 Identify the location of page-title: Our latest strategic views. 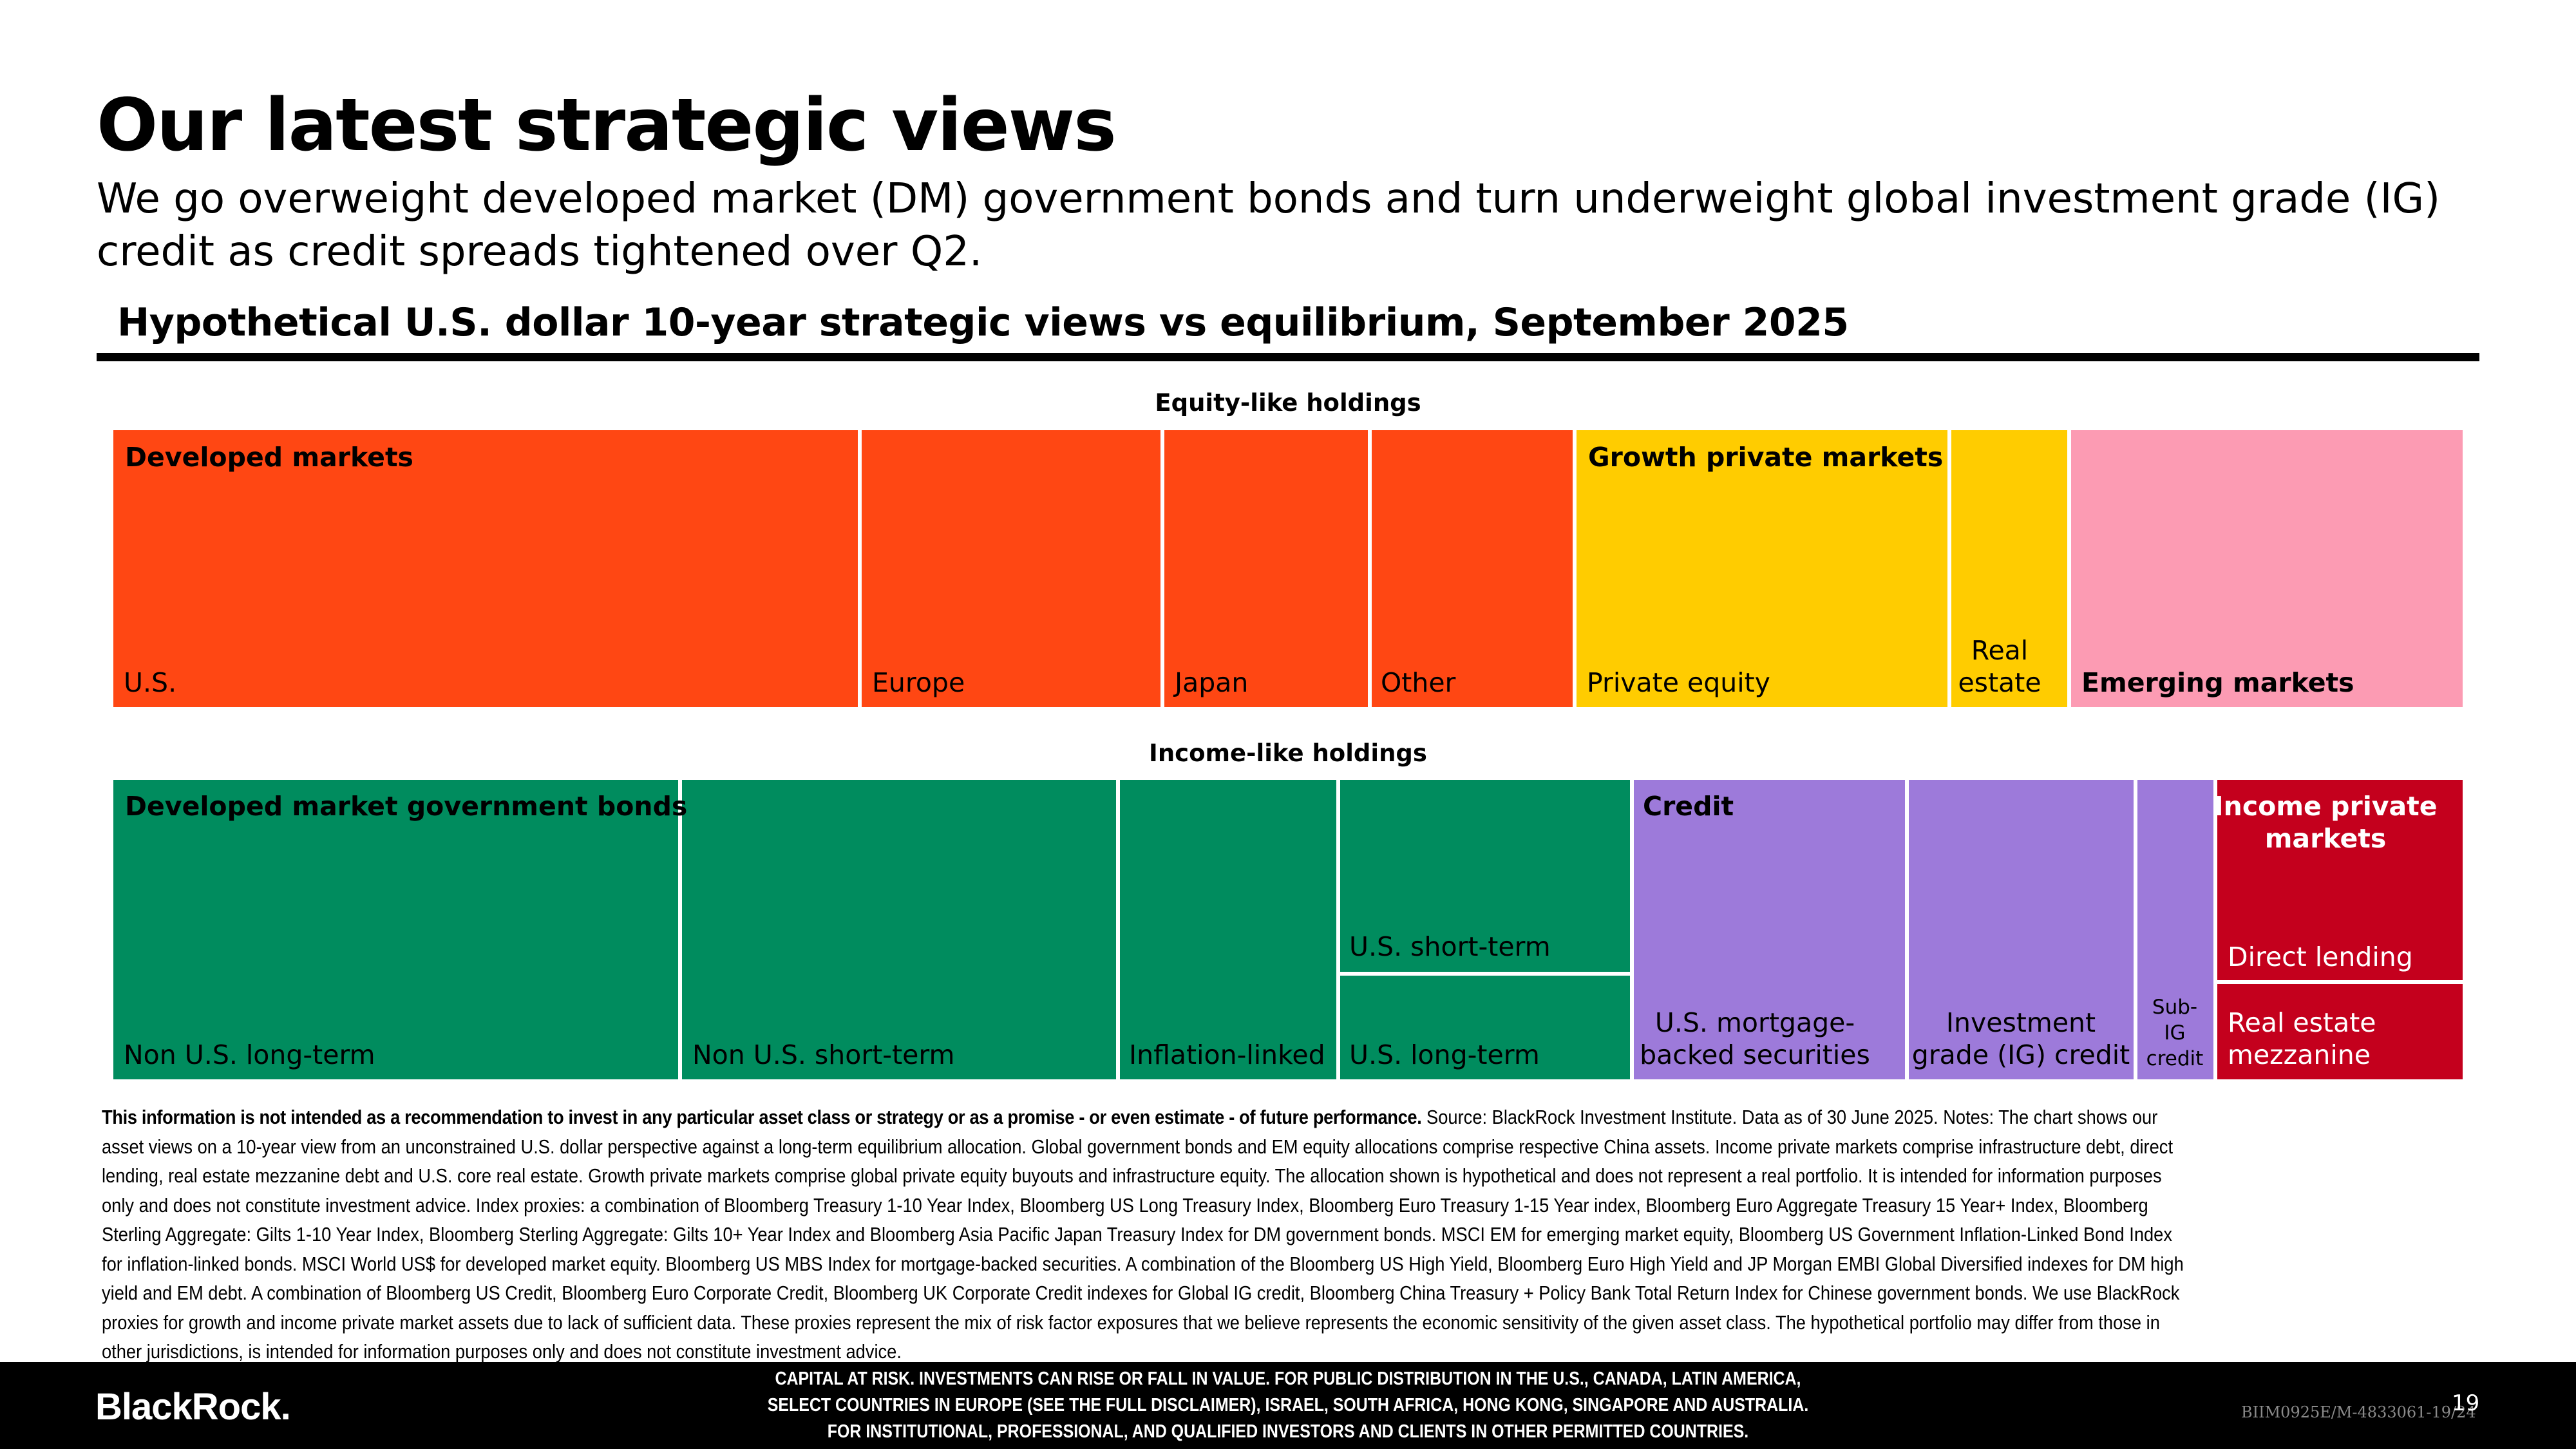
(607, 125).